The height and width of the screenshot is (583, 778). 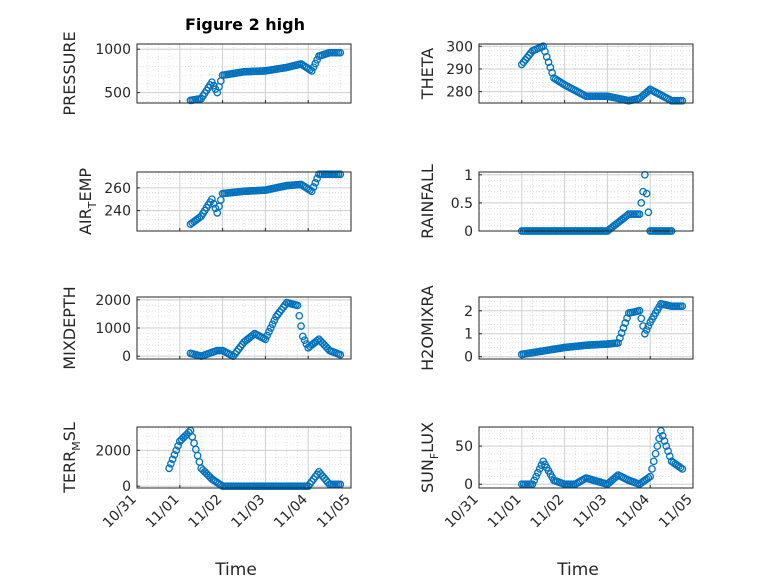 What do you see at coordinates (468, 176) in the screenshot?
I see `y-tick-label: 1` at bounding box center [468, 176].